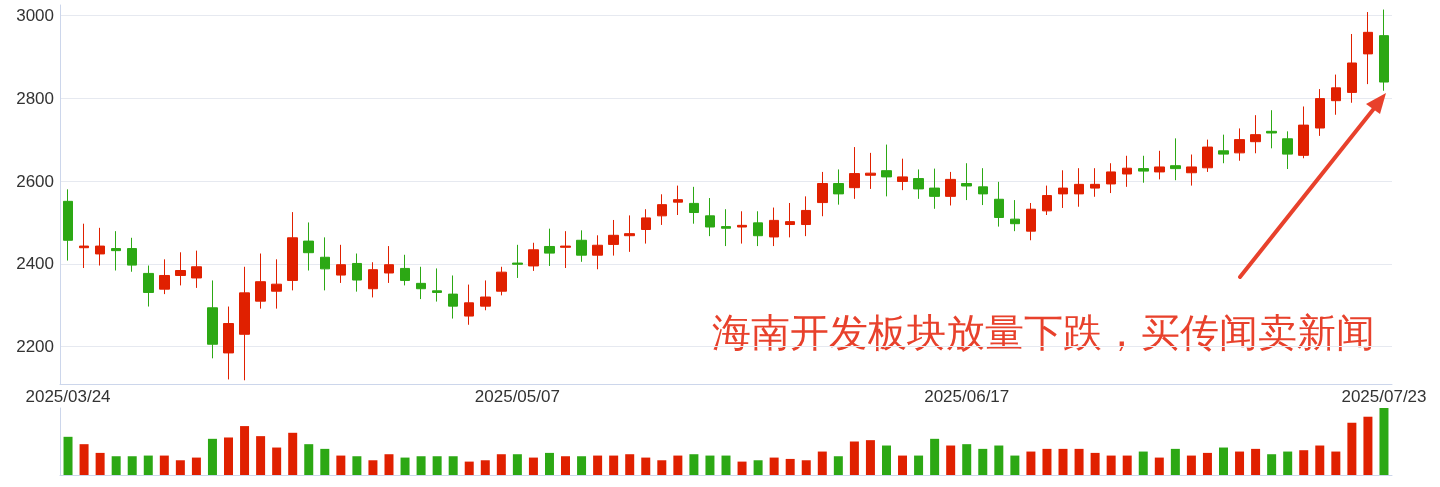 The image size is (1440, 487). I want to click on x-tick-label: 2025/05/07, so click(517, 396).